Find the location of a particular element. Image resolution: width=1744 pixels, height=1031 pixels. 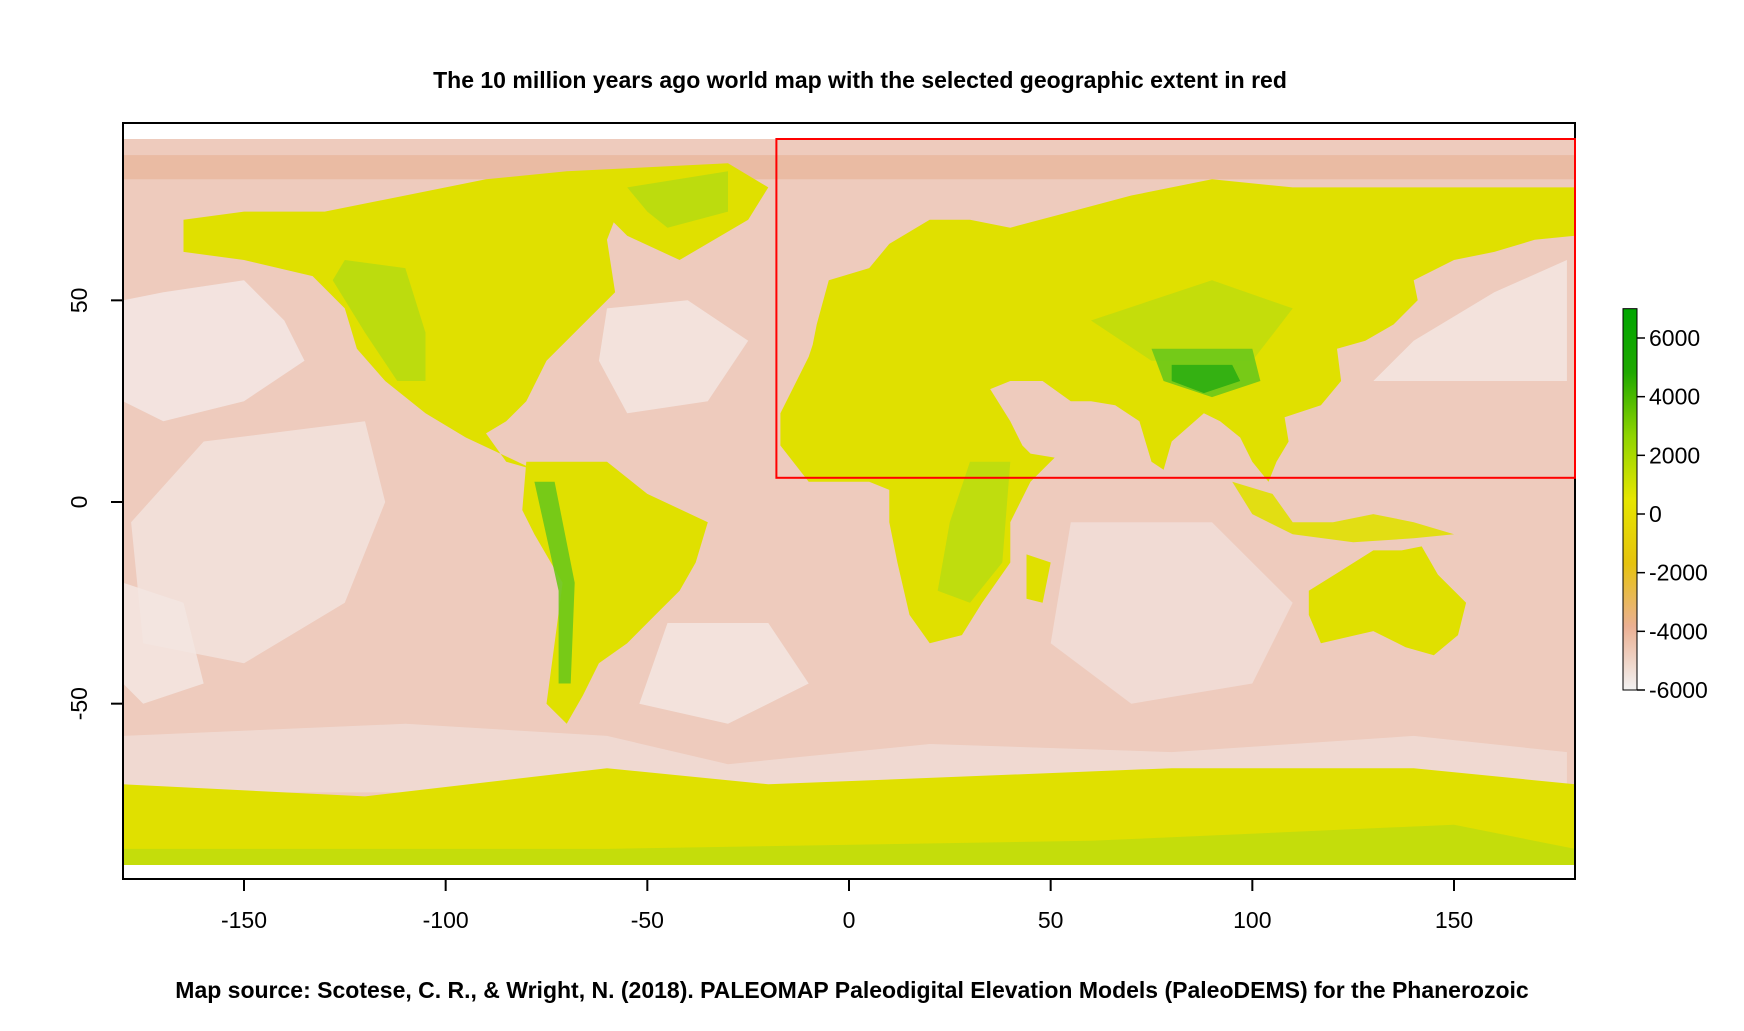

deep-ocean-south-atlantic is located at coordinates (724, 673).